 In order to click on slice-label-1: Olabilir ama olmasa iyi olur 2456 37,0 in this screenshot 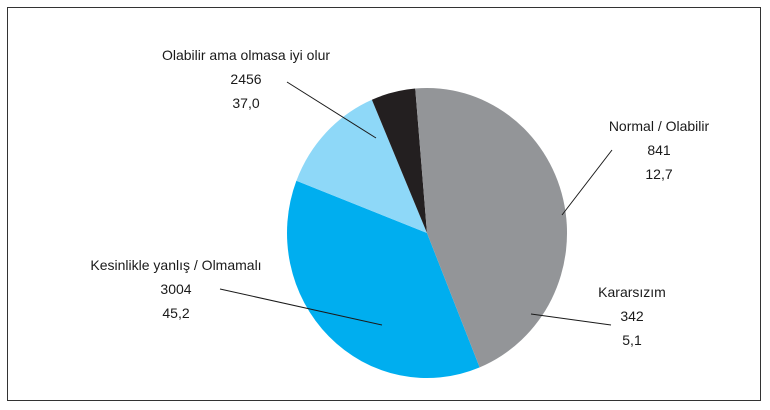, I will do `click(246, 79)`.